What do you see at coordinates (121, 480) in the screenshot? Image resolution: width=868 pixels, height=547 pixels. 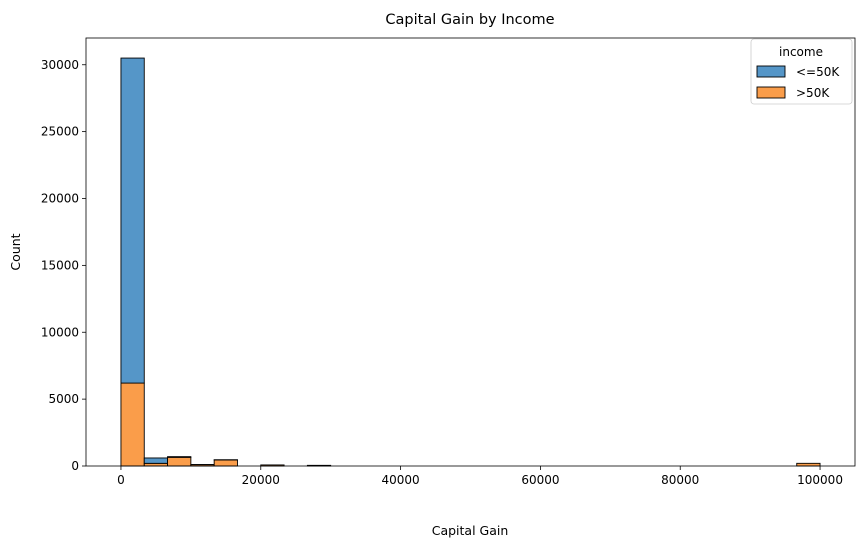 I see `x-tick-label: 0` at bounding box center [121, 480].